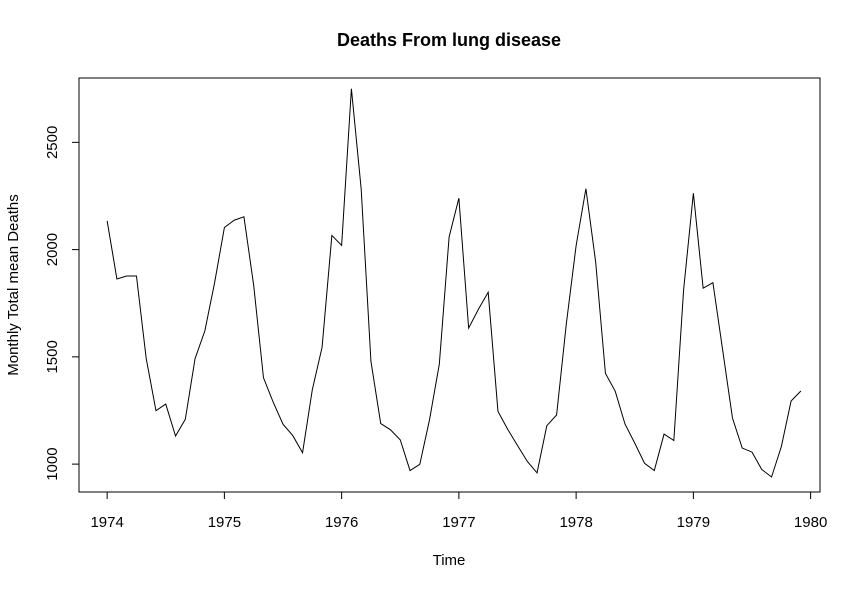 This screenshot has height=590, width=860. Describe the element at coordinates (449, 40) in the screenshot. I see `chart-title: Deaths From lung disease` at that location.